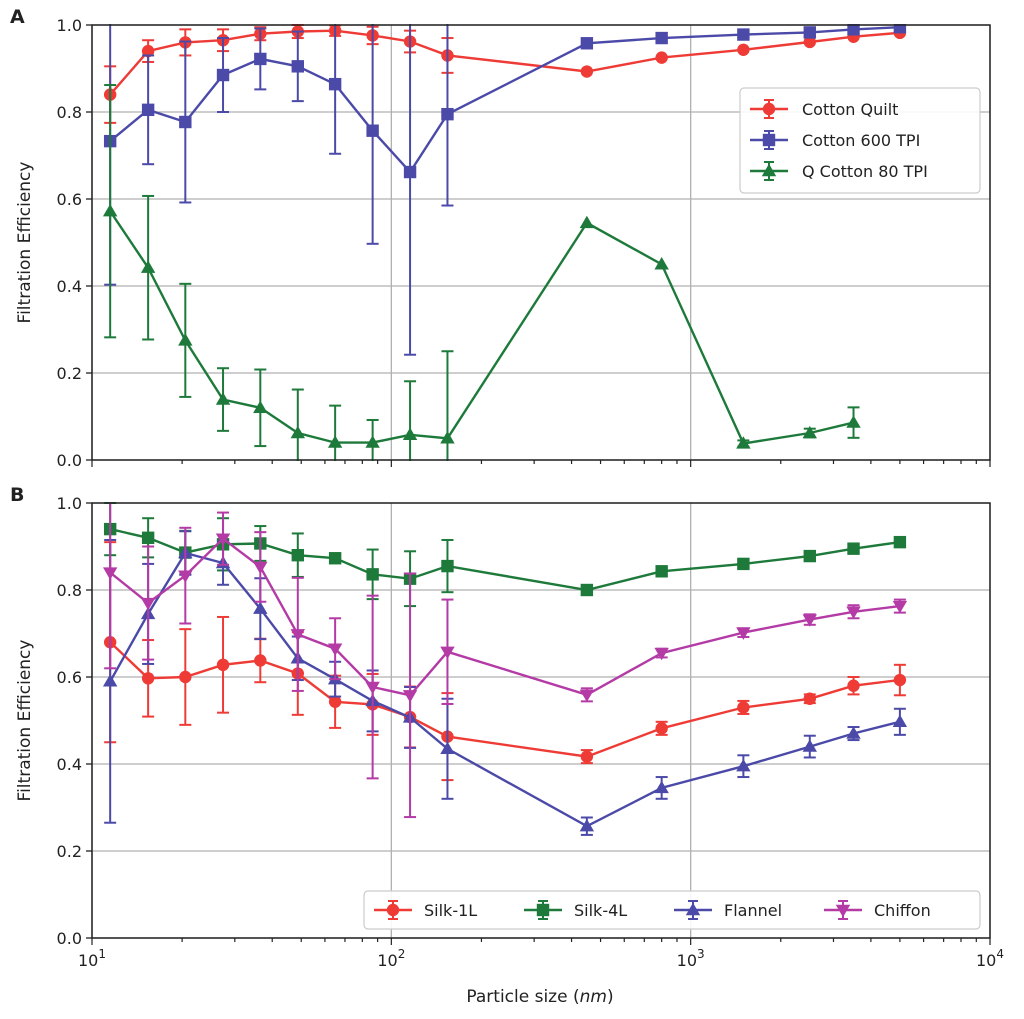  Describe the element at coordinates (541, 463) in the screenshot. I see `x-axis` at that location.